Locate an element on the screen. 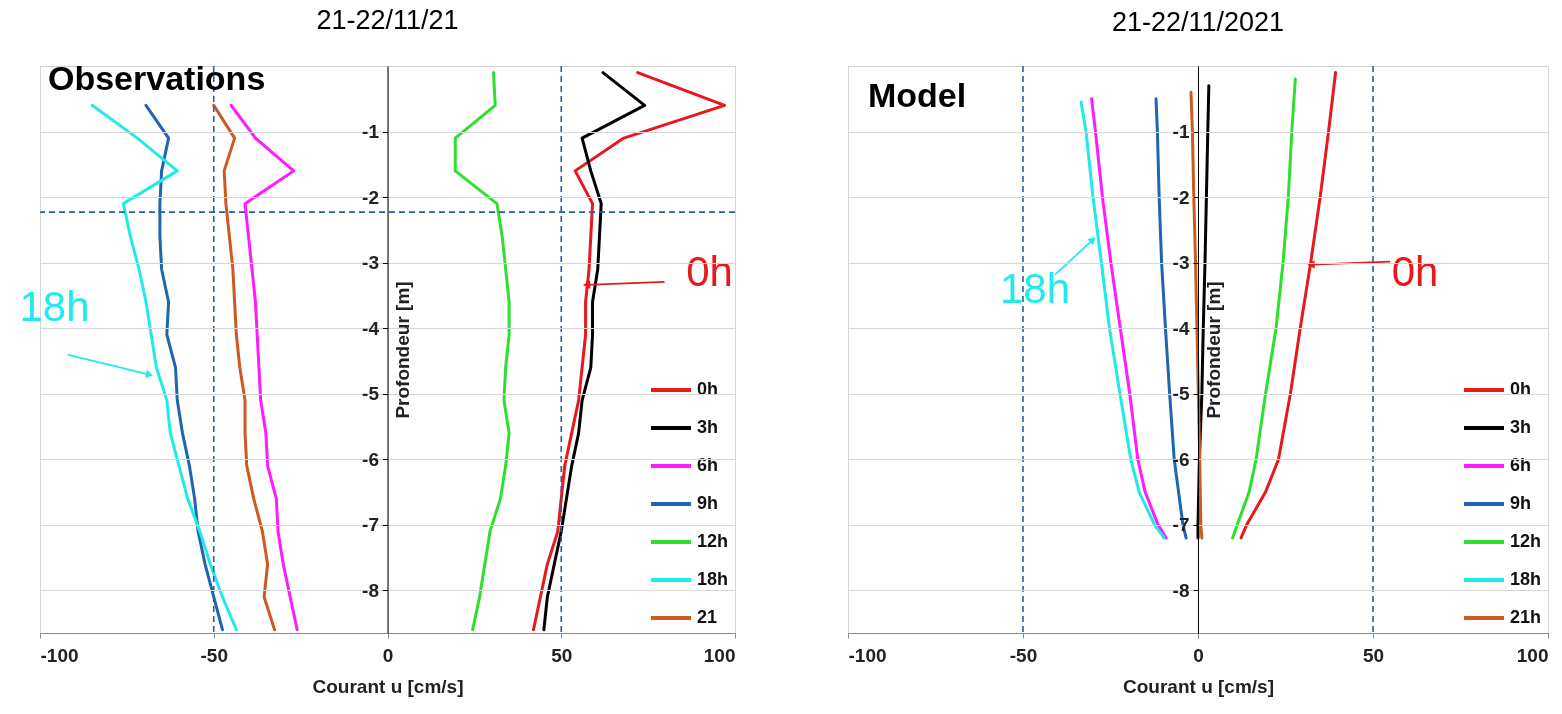 The width and height of the screenshot is (1562, 714). chart-title: 21-22/11/2021 is located at coordinates (1198, 22).